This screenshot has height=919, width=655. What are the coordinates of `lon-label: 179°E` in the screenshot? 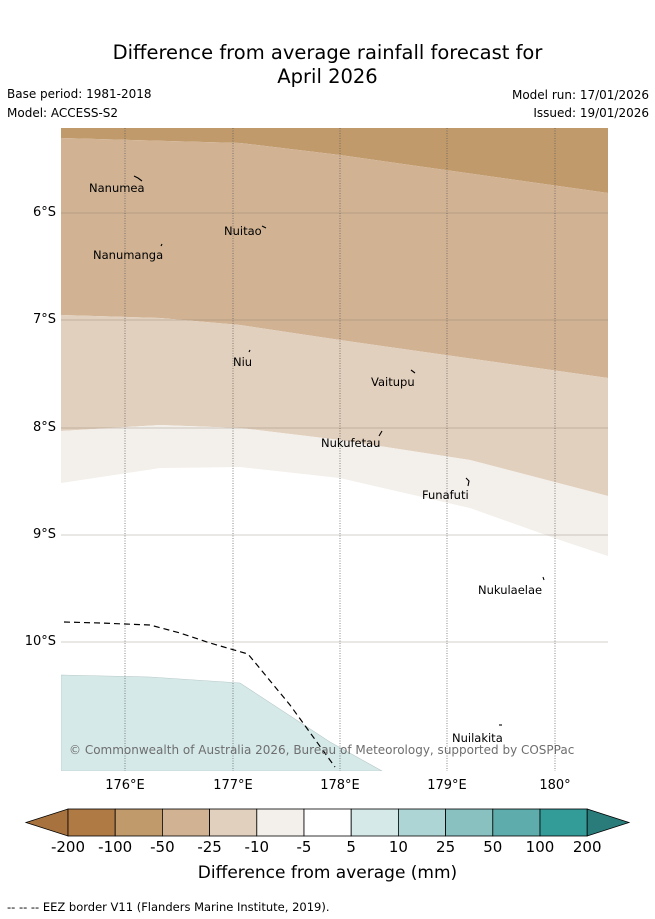 It's located at (447, 785).